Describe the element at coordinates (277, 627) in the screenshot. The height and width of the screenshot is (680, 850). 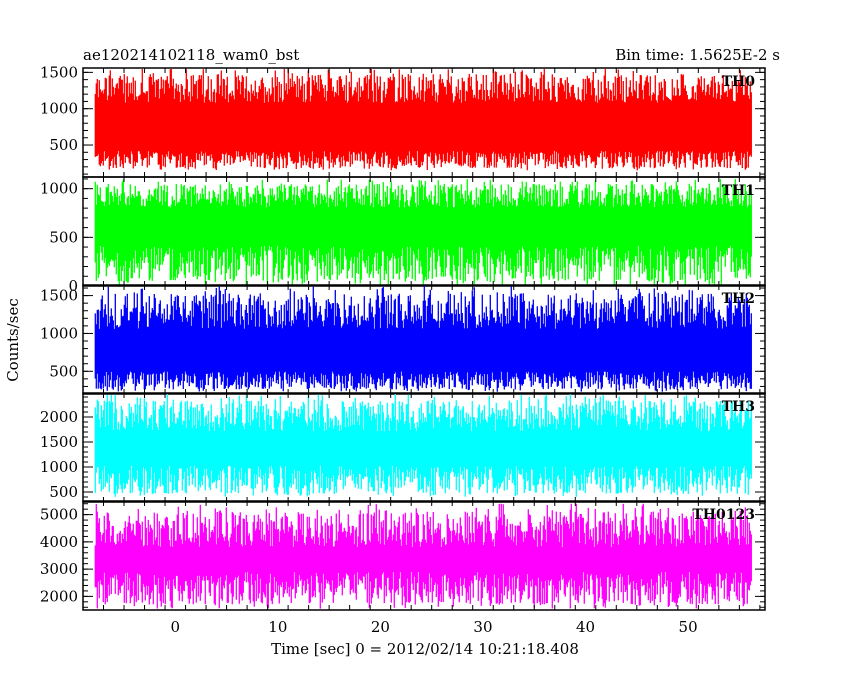
I see `x-tick-label: 10` at that location.